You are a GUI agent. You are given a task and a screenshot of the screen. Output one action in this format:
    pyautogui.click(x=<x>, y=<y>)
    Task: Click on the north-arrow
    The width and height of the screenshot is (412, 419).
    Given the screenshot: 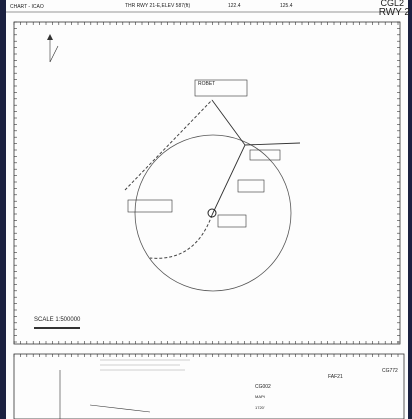 What is the action you would take?
    pyautogui.click(x=53, y=48)
    